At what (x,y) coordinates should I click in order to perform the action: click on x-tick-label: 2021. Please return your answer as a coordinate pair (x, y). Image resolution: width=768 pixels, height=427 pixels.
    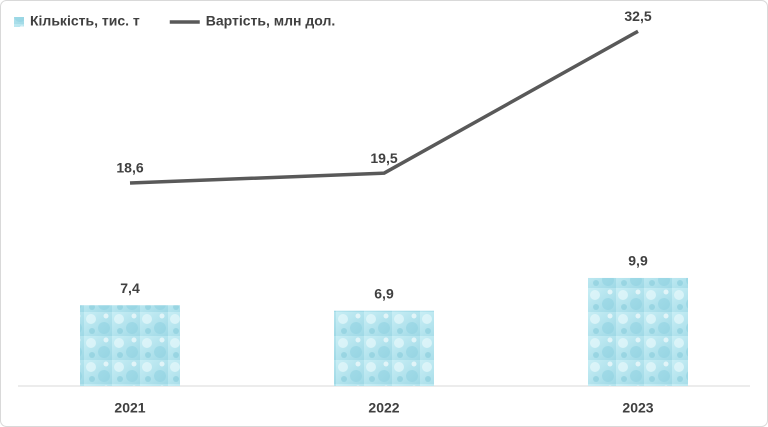
    Looking at the image, I should click on (129, 408).